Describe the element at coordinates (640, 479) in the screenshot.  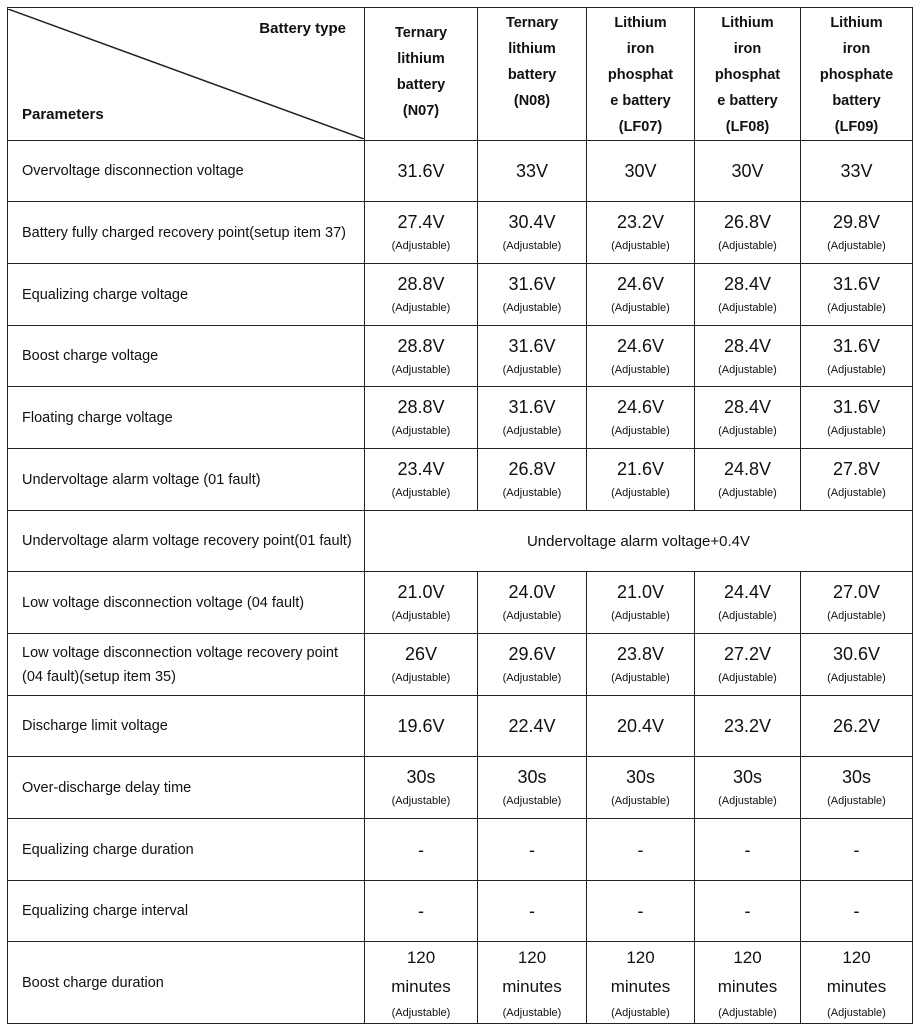
I see `value-cell: 21.6V (Adjustable)` at that location.